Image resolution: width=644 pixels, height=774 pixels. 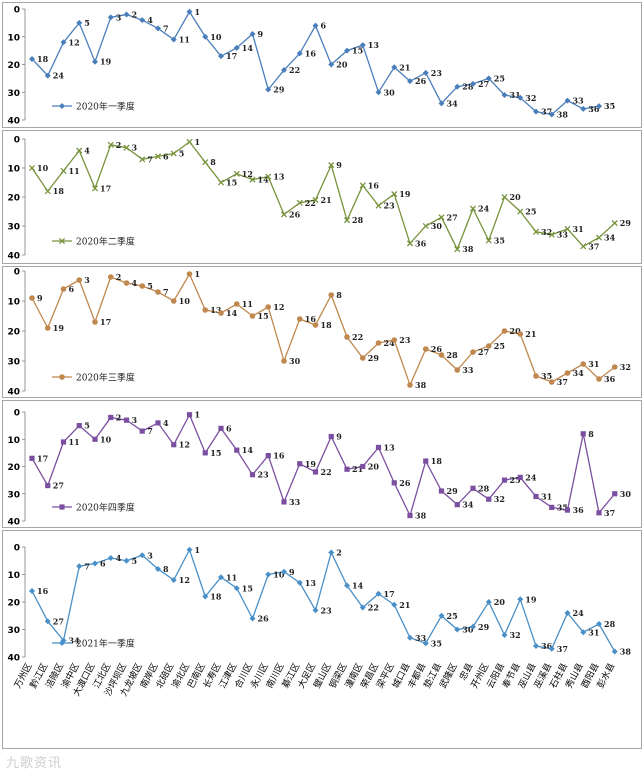 I want to click on y-tick-label: 10, so click(x=13, y=441).